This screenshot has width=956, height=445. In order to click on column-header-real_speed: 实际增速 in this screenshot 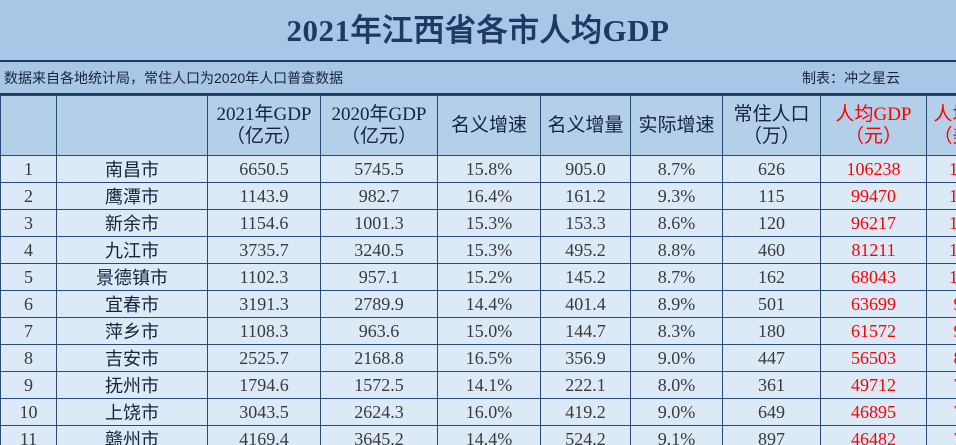, I will do `click(676, 125)`.